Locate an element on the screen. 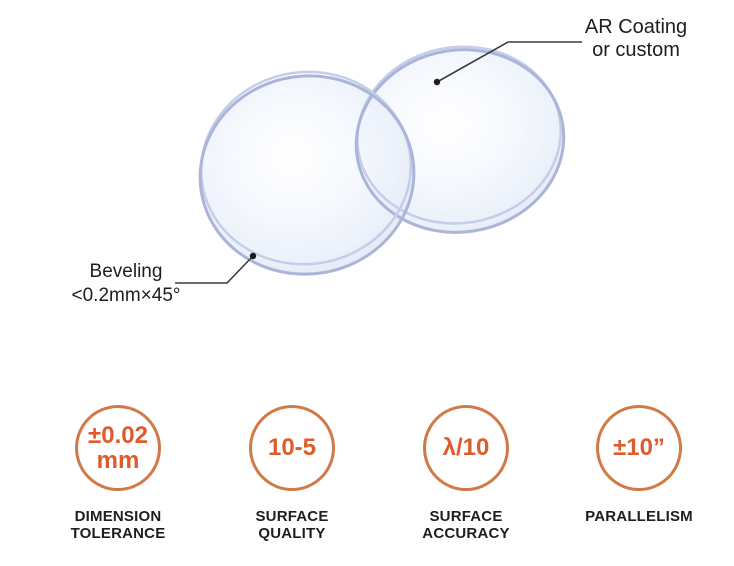 This screenshot has width=734, height=566. badge-dimension-tolerance: ±0.02 mm DIMENSION TOLERANCE is located at coordinates (118, 473).